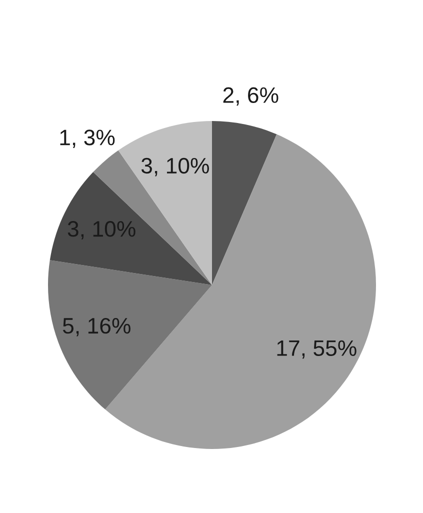 This screenshot has height=513, width=423. I want to click on data-label: 2, 6%, so click(250, 96).